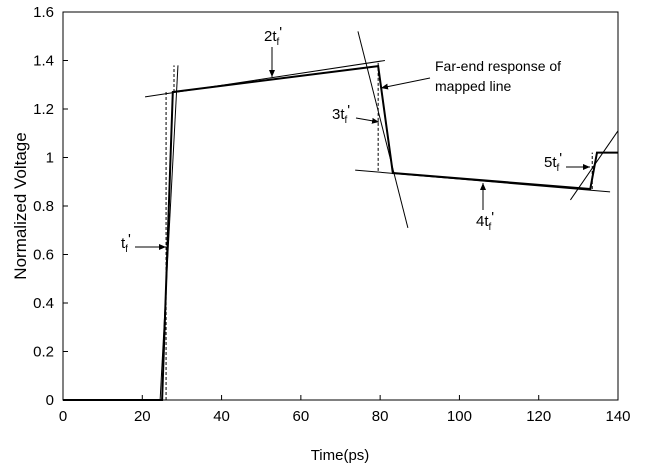 The width and height of the screenshot is (650, 473). What do you see at coordinates (50, 158) in the screenshot?
I see `y-tick-label: 1` at bounding box center [50, 158].